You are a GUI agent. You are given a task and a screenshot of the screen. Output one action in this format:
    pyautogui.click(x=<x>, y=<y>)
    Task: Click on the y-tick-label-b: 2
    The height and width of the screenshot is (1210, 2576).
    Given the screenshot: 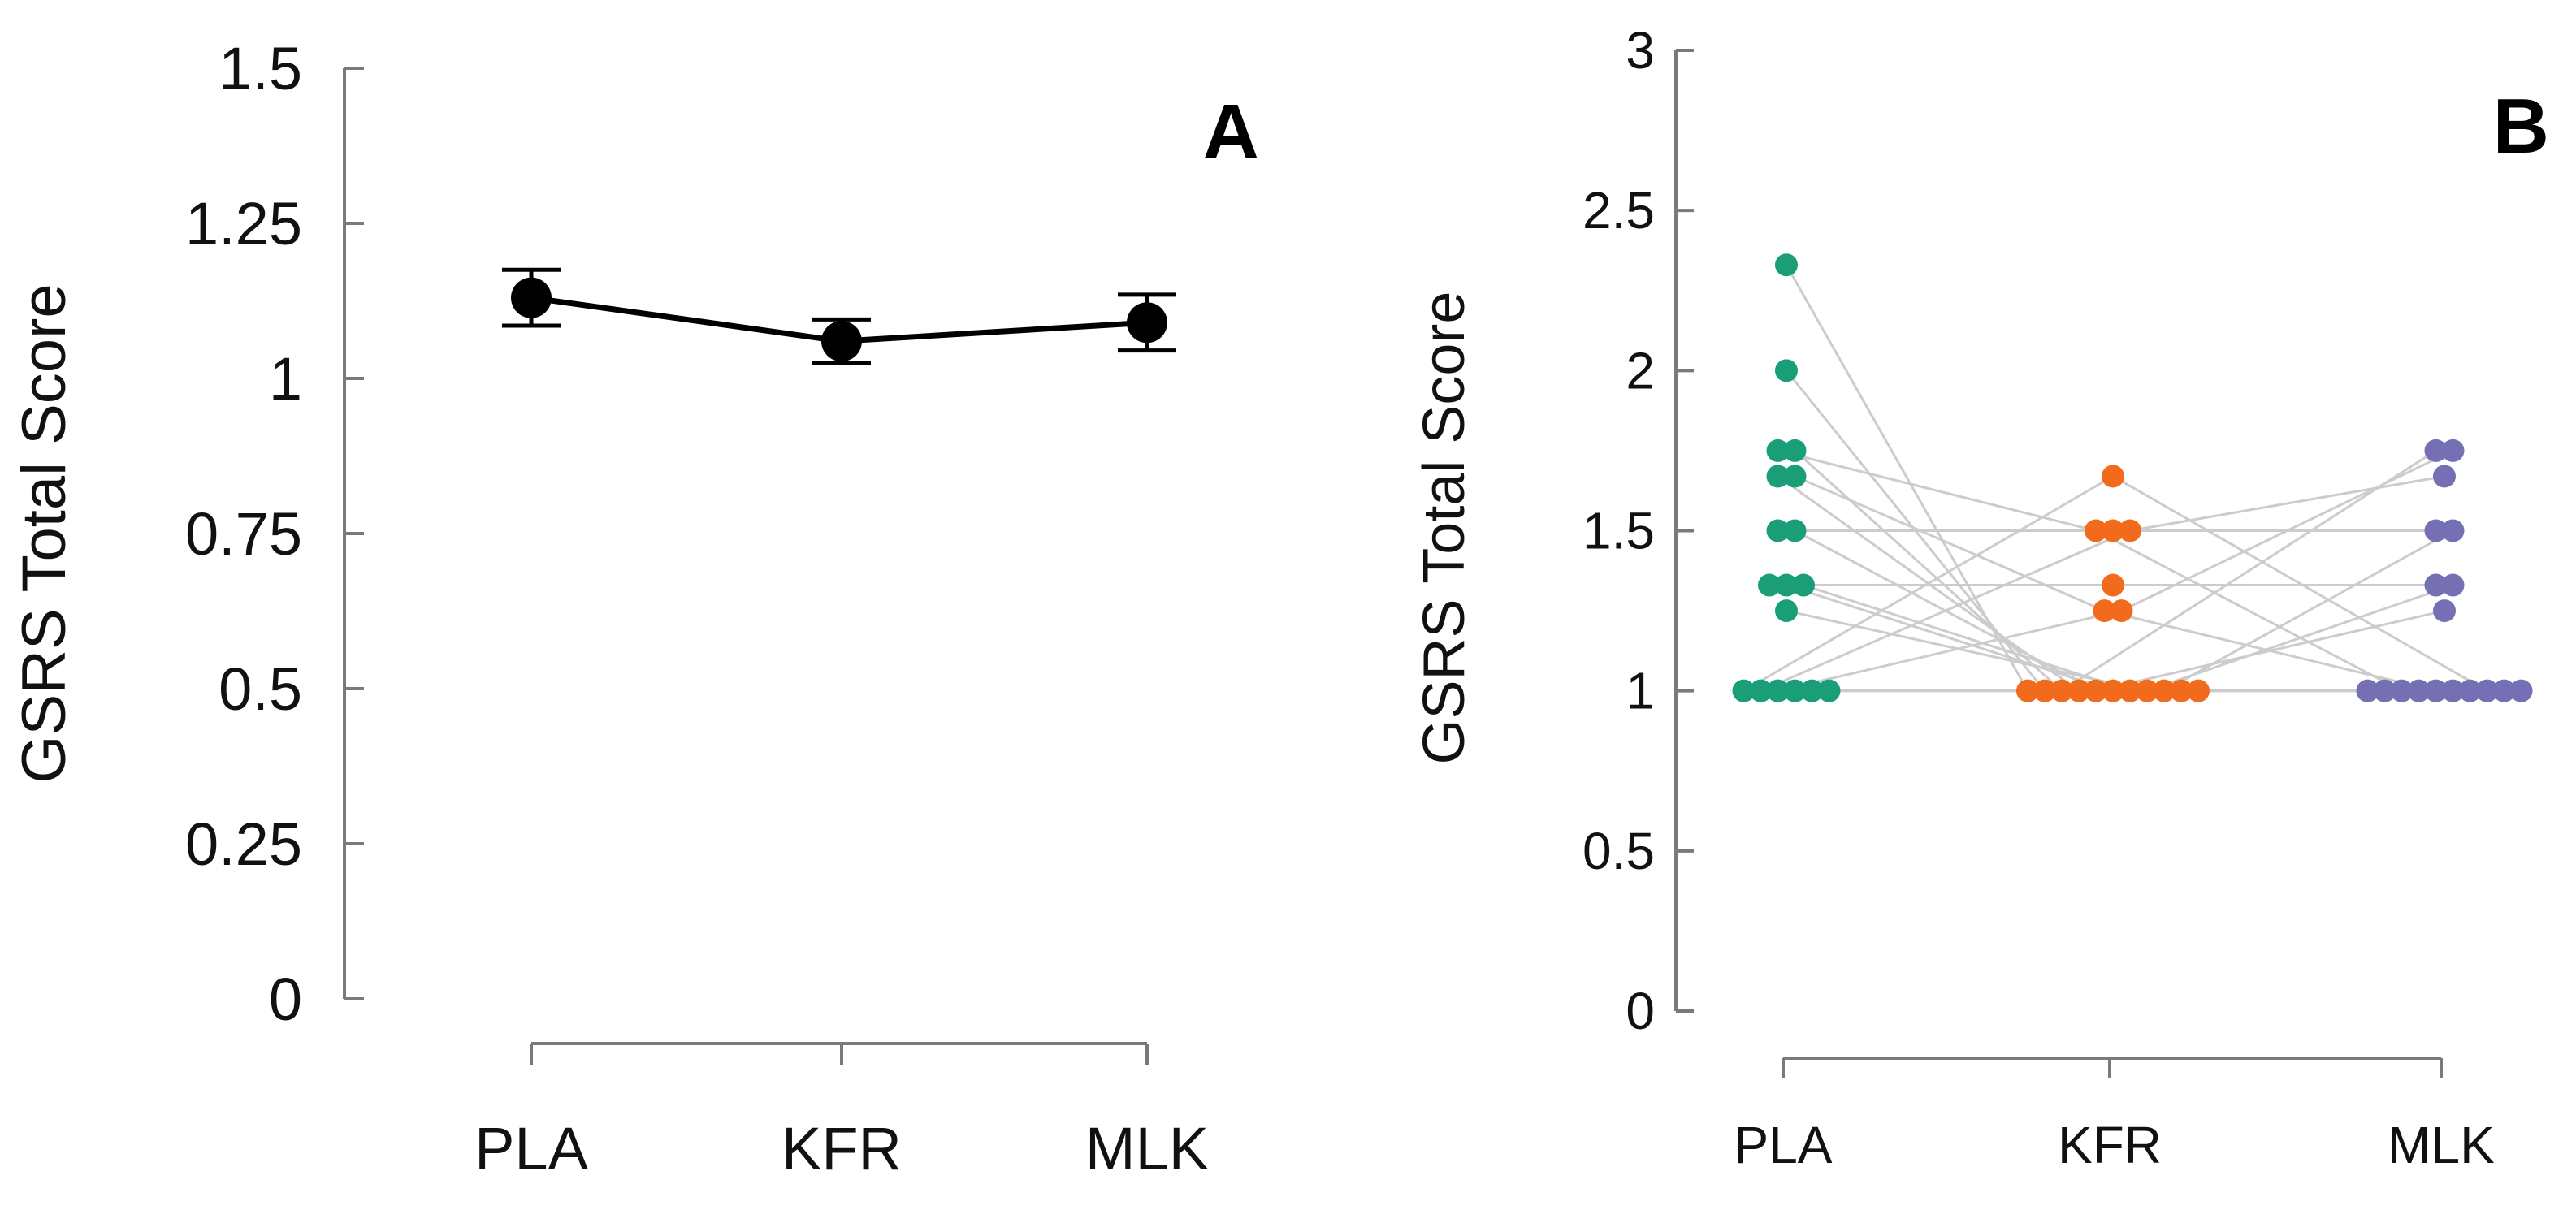 What is the action you would take?
    pyautogui.click(x=1640, y=370)
    